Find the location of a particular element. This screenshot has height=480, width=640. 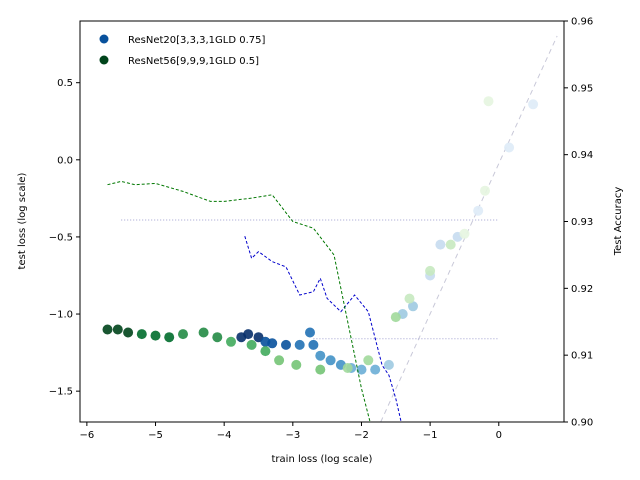

y-axis-ticks: −1.5 −1.0 −0.5 0.0 0.5 is located at coordinates (64, 238).